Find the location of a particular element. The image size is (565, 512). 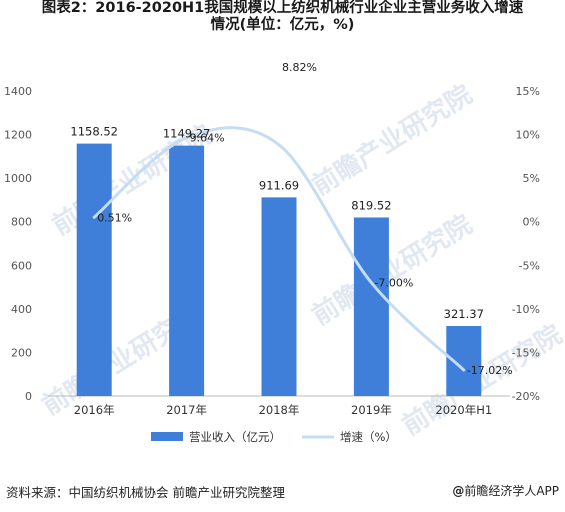

y-right-tick-label: 0% is located at coordinates (531, 222).